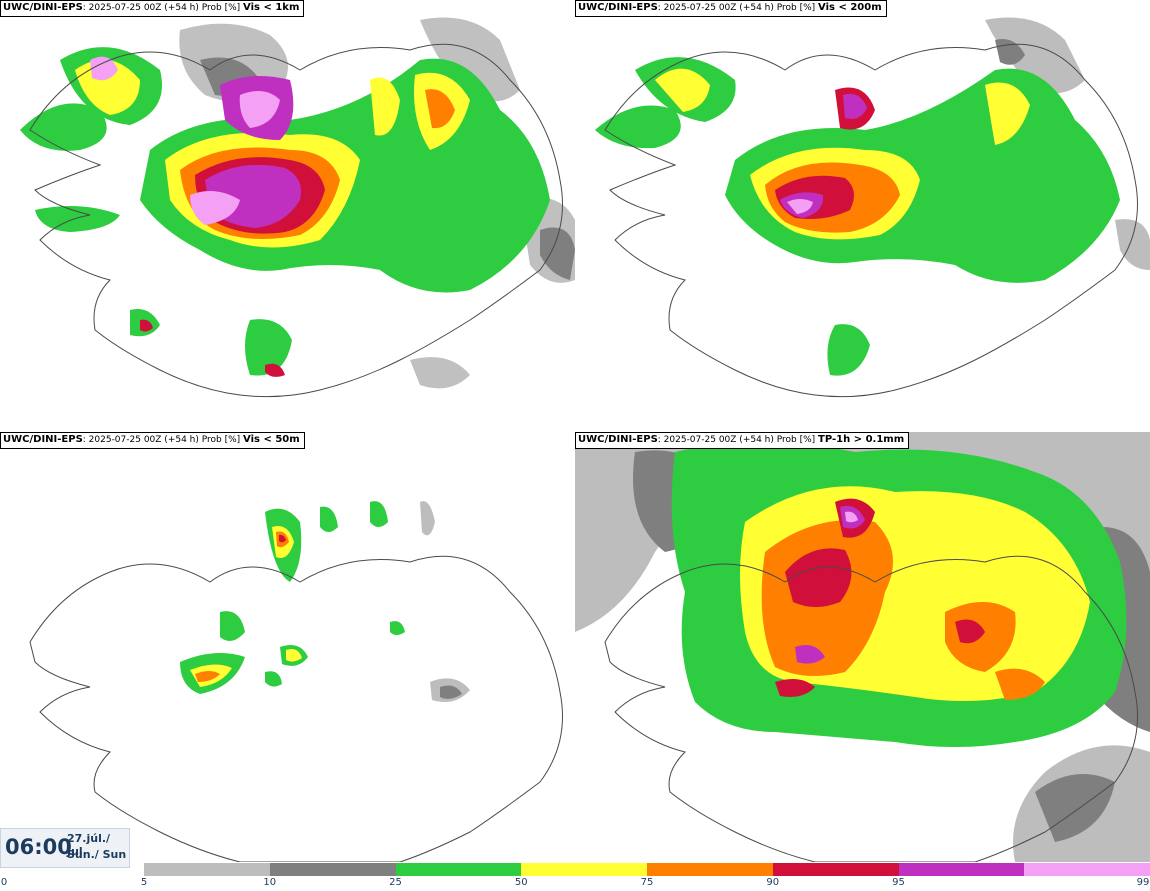  I want to click on probability-colorbar, so click(647, 869).